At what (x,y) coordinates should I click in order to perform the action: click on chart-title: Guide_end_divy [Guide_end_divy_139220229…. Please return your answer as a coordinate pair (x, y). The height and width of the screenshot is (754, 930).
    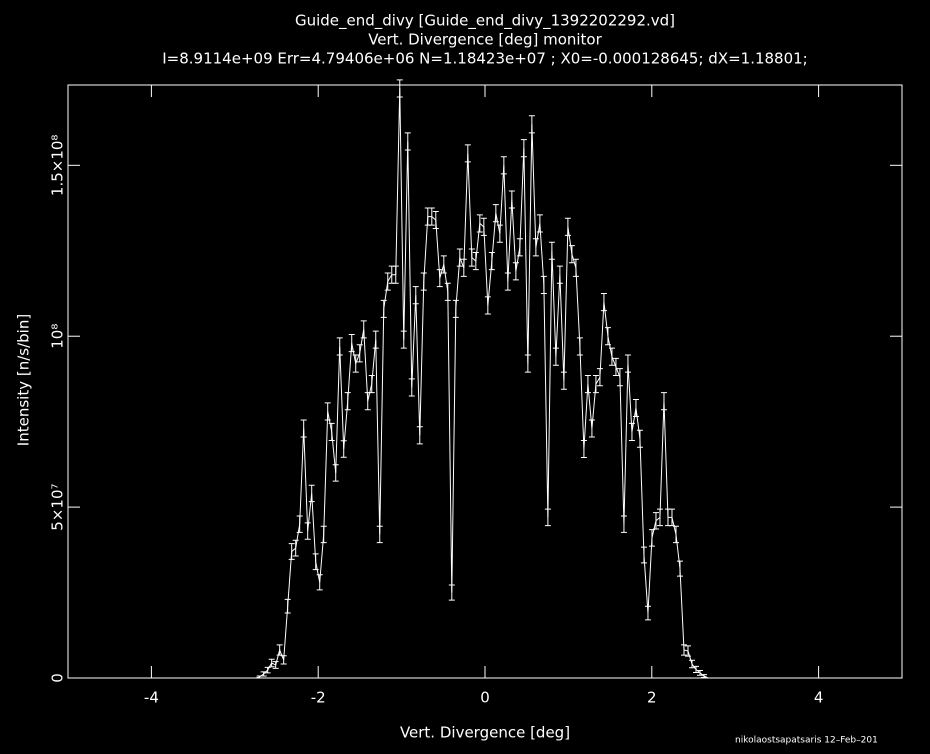
    Looking at the image, I should click on (485, 21).